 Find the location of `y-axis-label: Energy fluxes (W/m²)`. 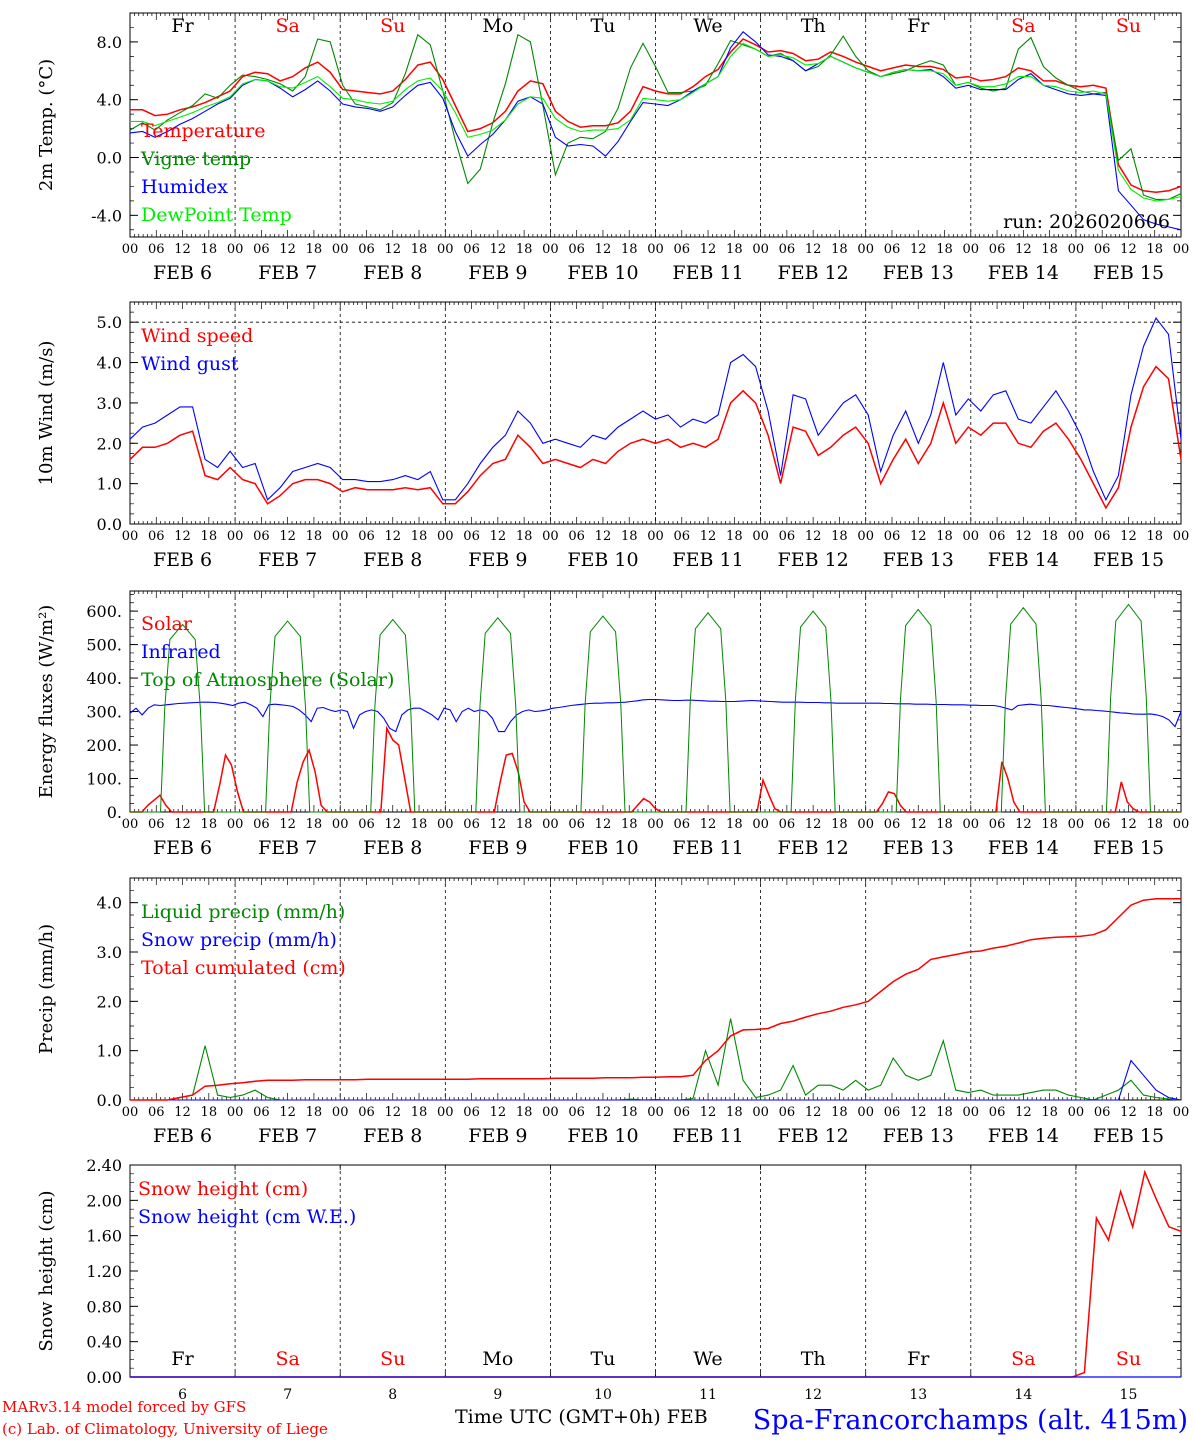

y-axis-label: Energy fluxes (W/m²) is located at coordinates (46, 702).